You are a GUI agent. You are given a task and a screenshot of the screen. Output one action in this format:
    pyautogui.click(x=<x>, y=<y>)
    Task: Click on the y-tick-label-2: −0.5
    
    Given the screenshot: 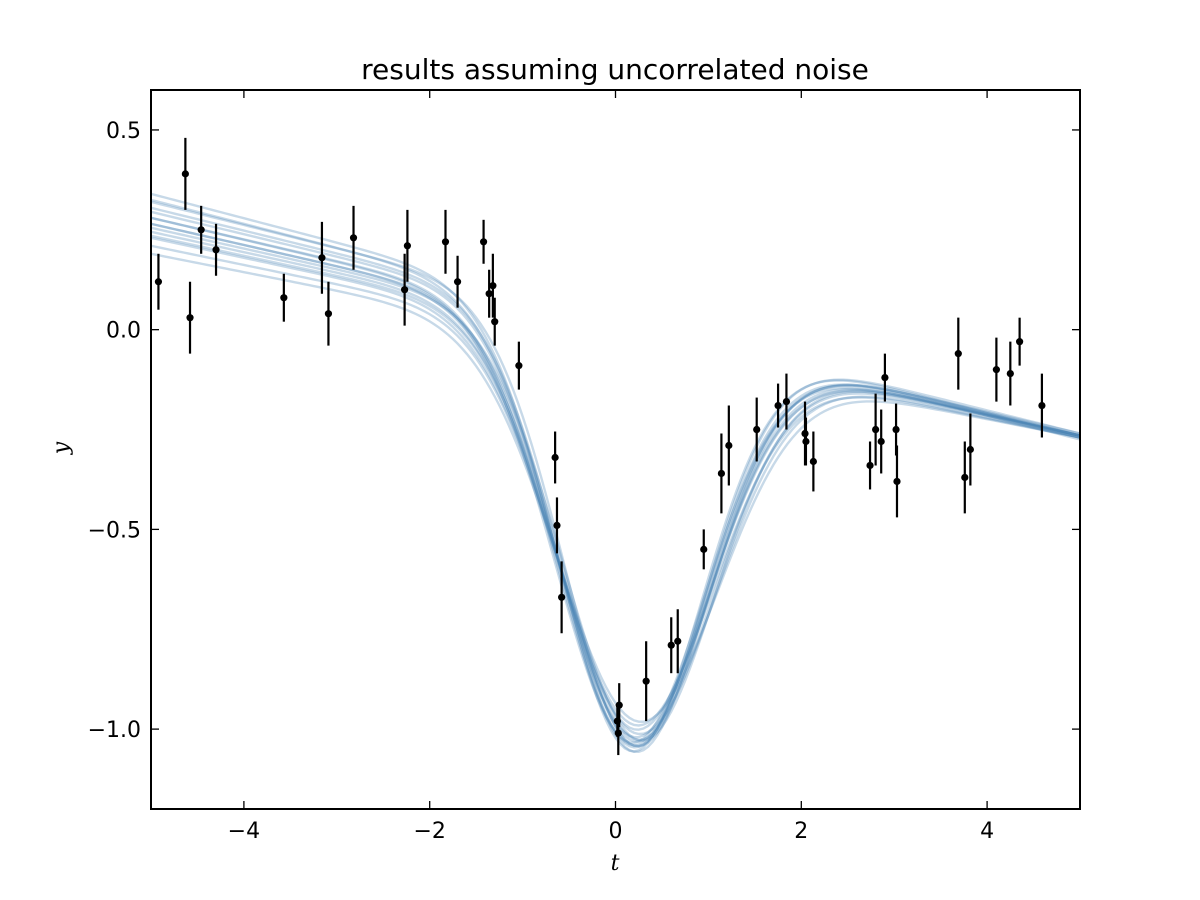 What is the action you would take?
    pyautogui.click(x=114, y=530)
    